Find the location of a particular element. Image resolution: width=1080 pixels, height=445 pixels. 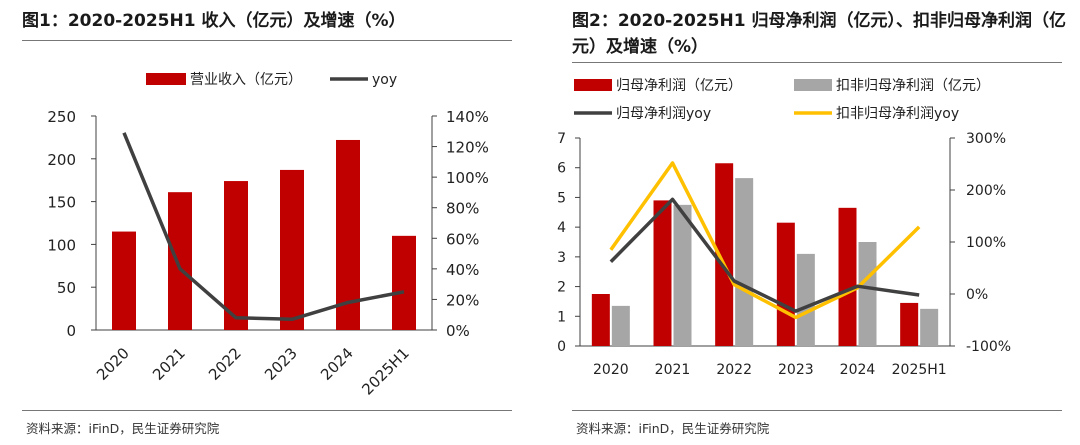

legend-label-revenue: 营业收入（亿元） is located at coordinates (246, 80).